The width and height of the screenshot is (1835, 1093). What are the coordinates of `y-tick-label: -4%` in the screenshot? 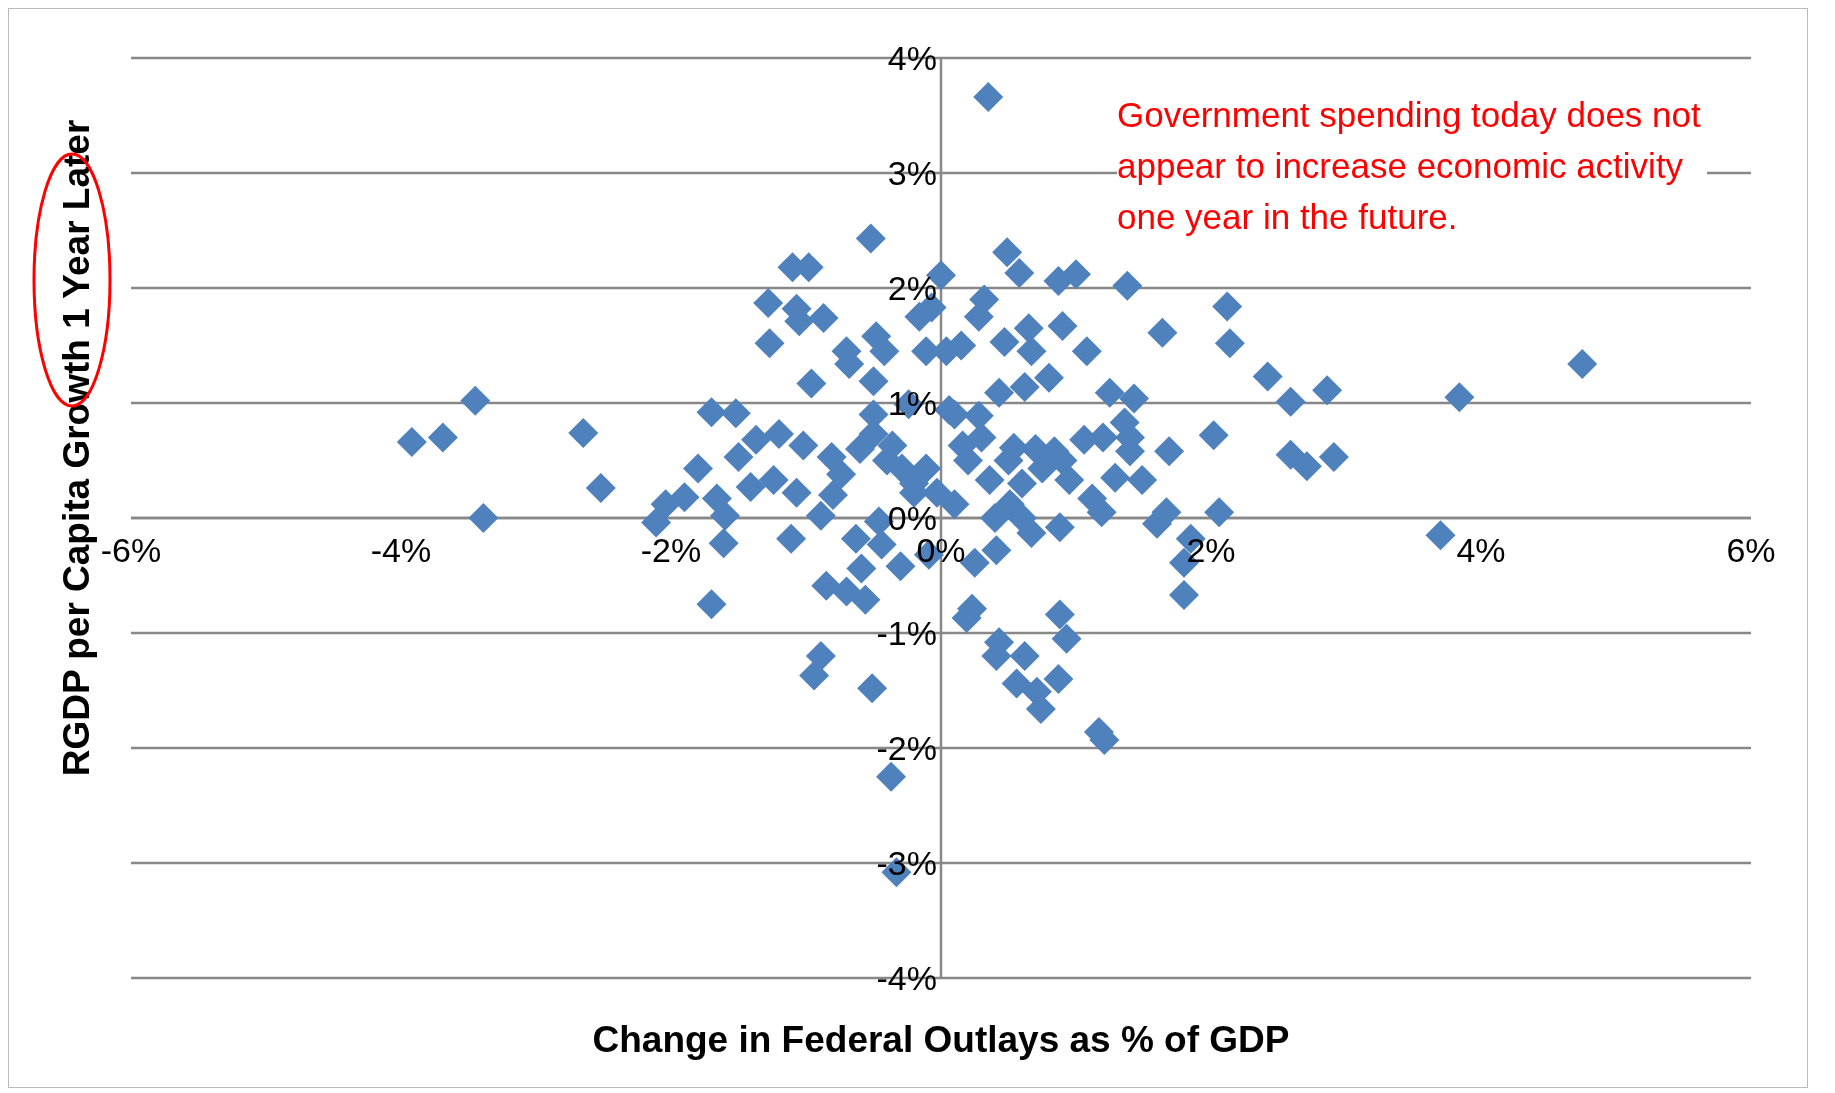 It's located at (906, 978).